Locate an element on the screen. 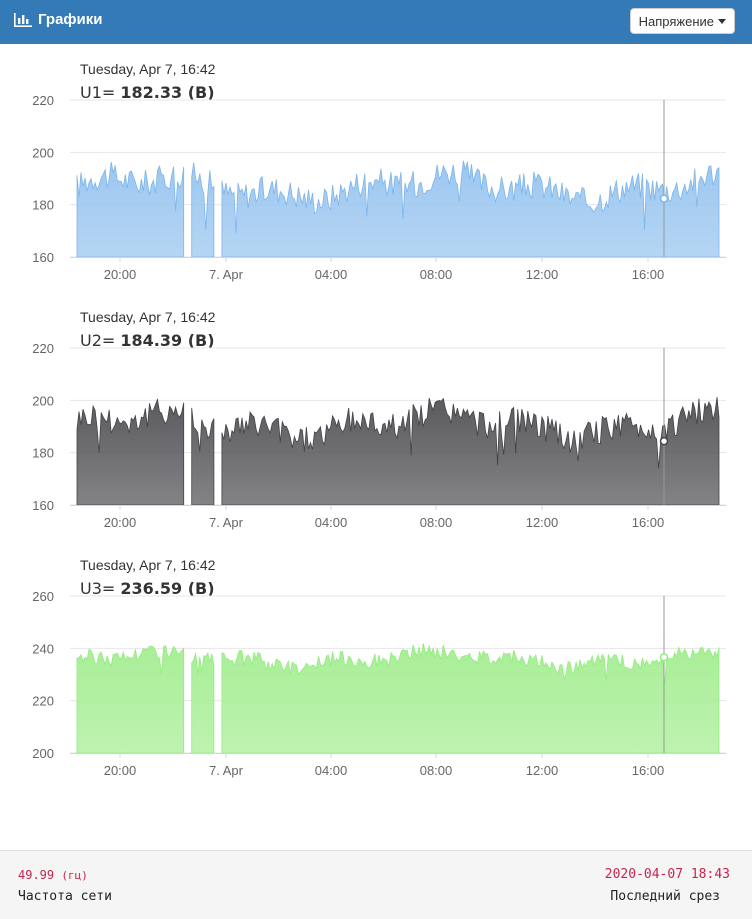  top-navbar: Графики Напряжение is located at coordinates (376, 22).